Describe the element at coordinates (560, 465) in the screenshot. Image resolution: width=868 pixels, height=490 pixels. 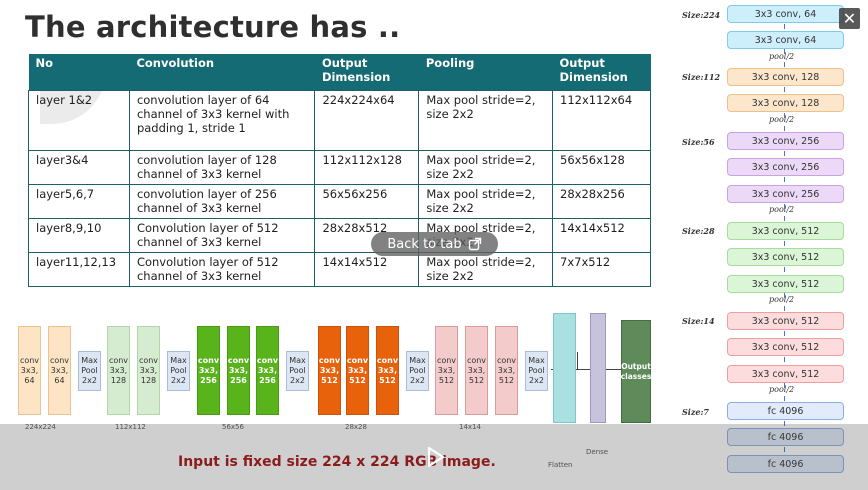
I see `flatten-label: Flatten` at that location.